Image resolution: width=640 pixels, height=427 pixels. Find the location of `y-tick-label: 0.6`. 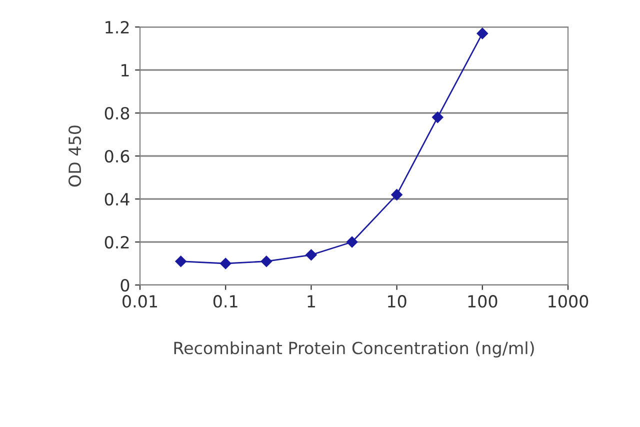

y-tick-label: 0.6 is located at coordinates (117, 156).